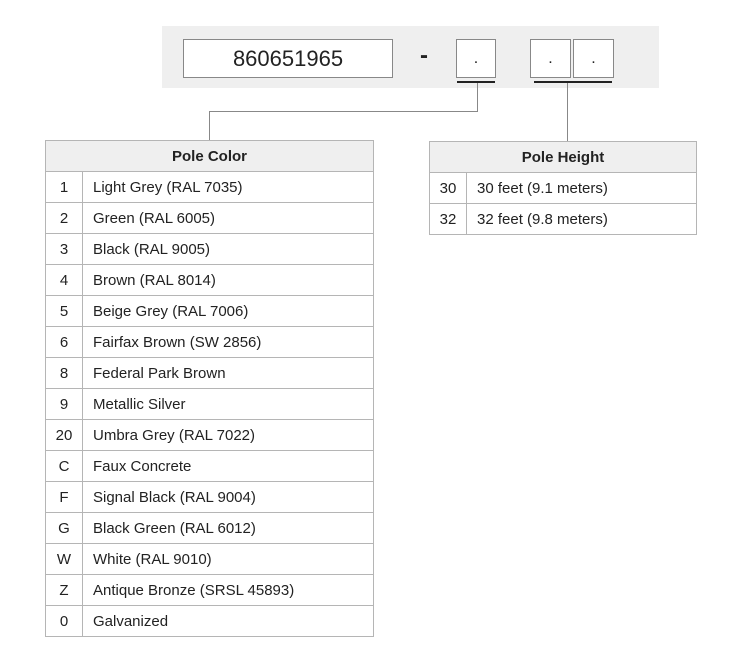 The image size is (742, 663). Describe the element at coordinates (228, 528) in the screenshot. I see `option-description: Black Green (RAL 6012)` at that location.